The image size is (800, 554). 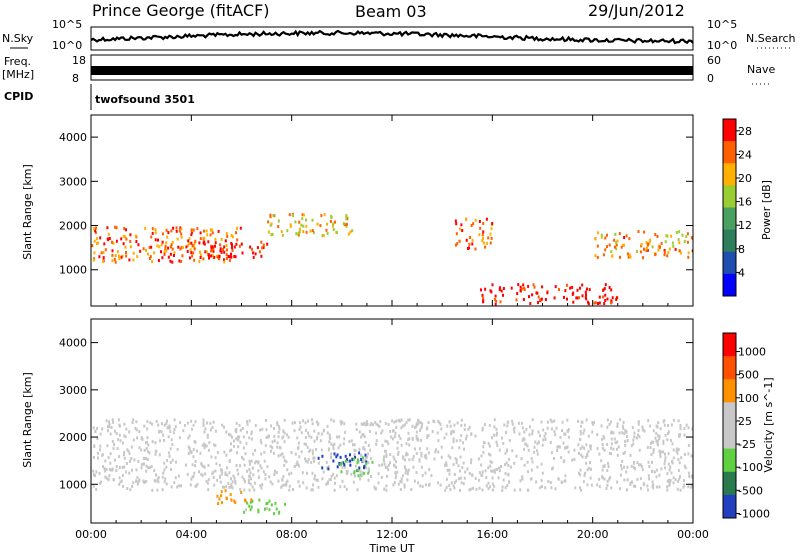 What do you see at coordinates (745, 225) in the screenshot?
I see `colorbar-tick-label: 12` at bounding box center [745, 225].